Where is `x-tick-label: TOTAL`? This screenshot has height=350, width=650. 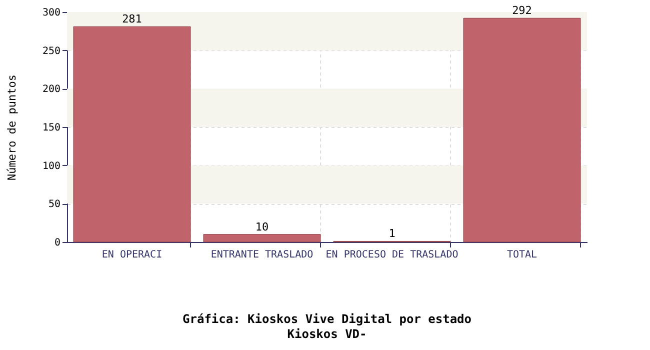
x-tick-label: TOTAL is located at coordinates (522, 255).